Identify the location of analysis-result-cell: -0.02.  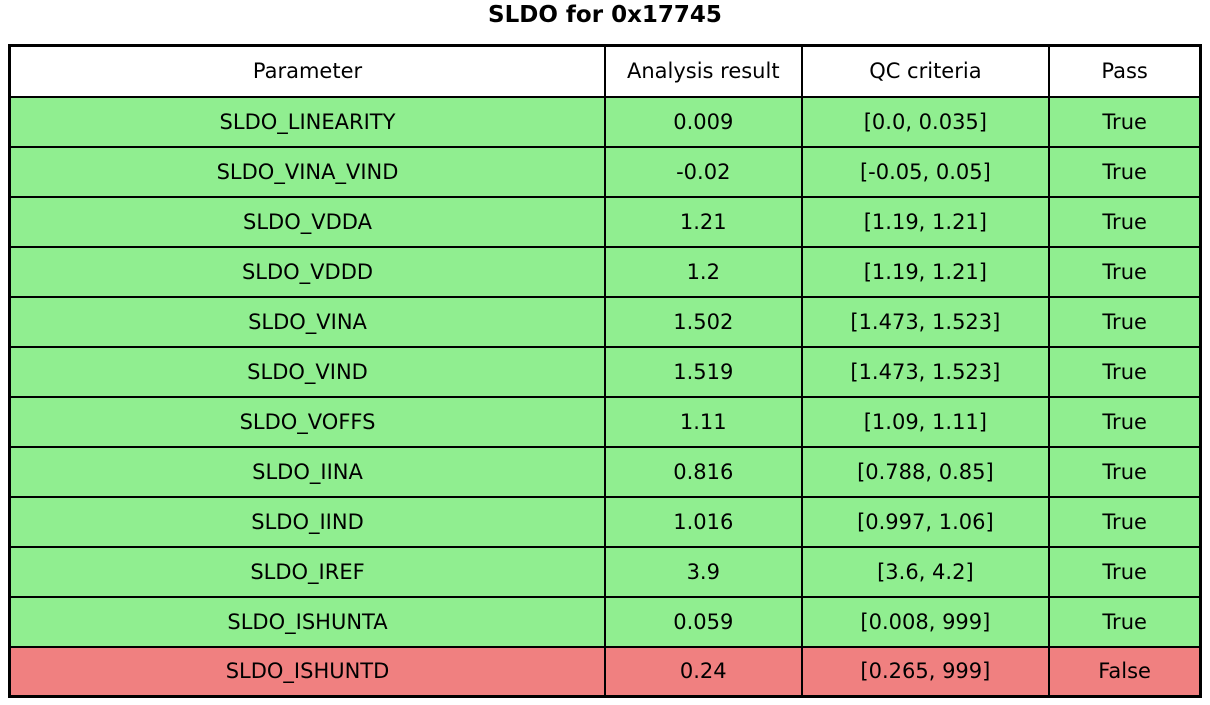
(703, 171).